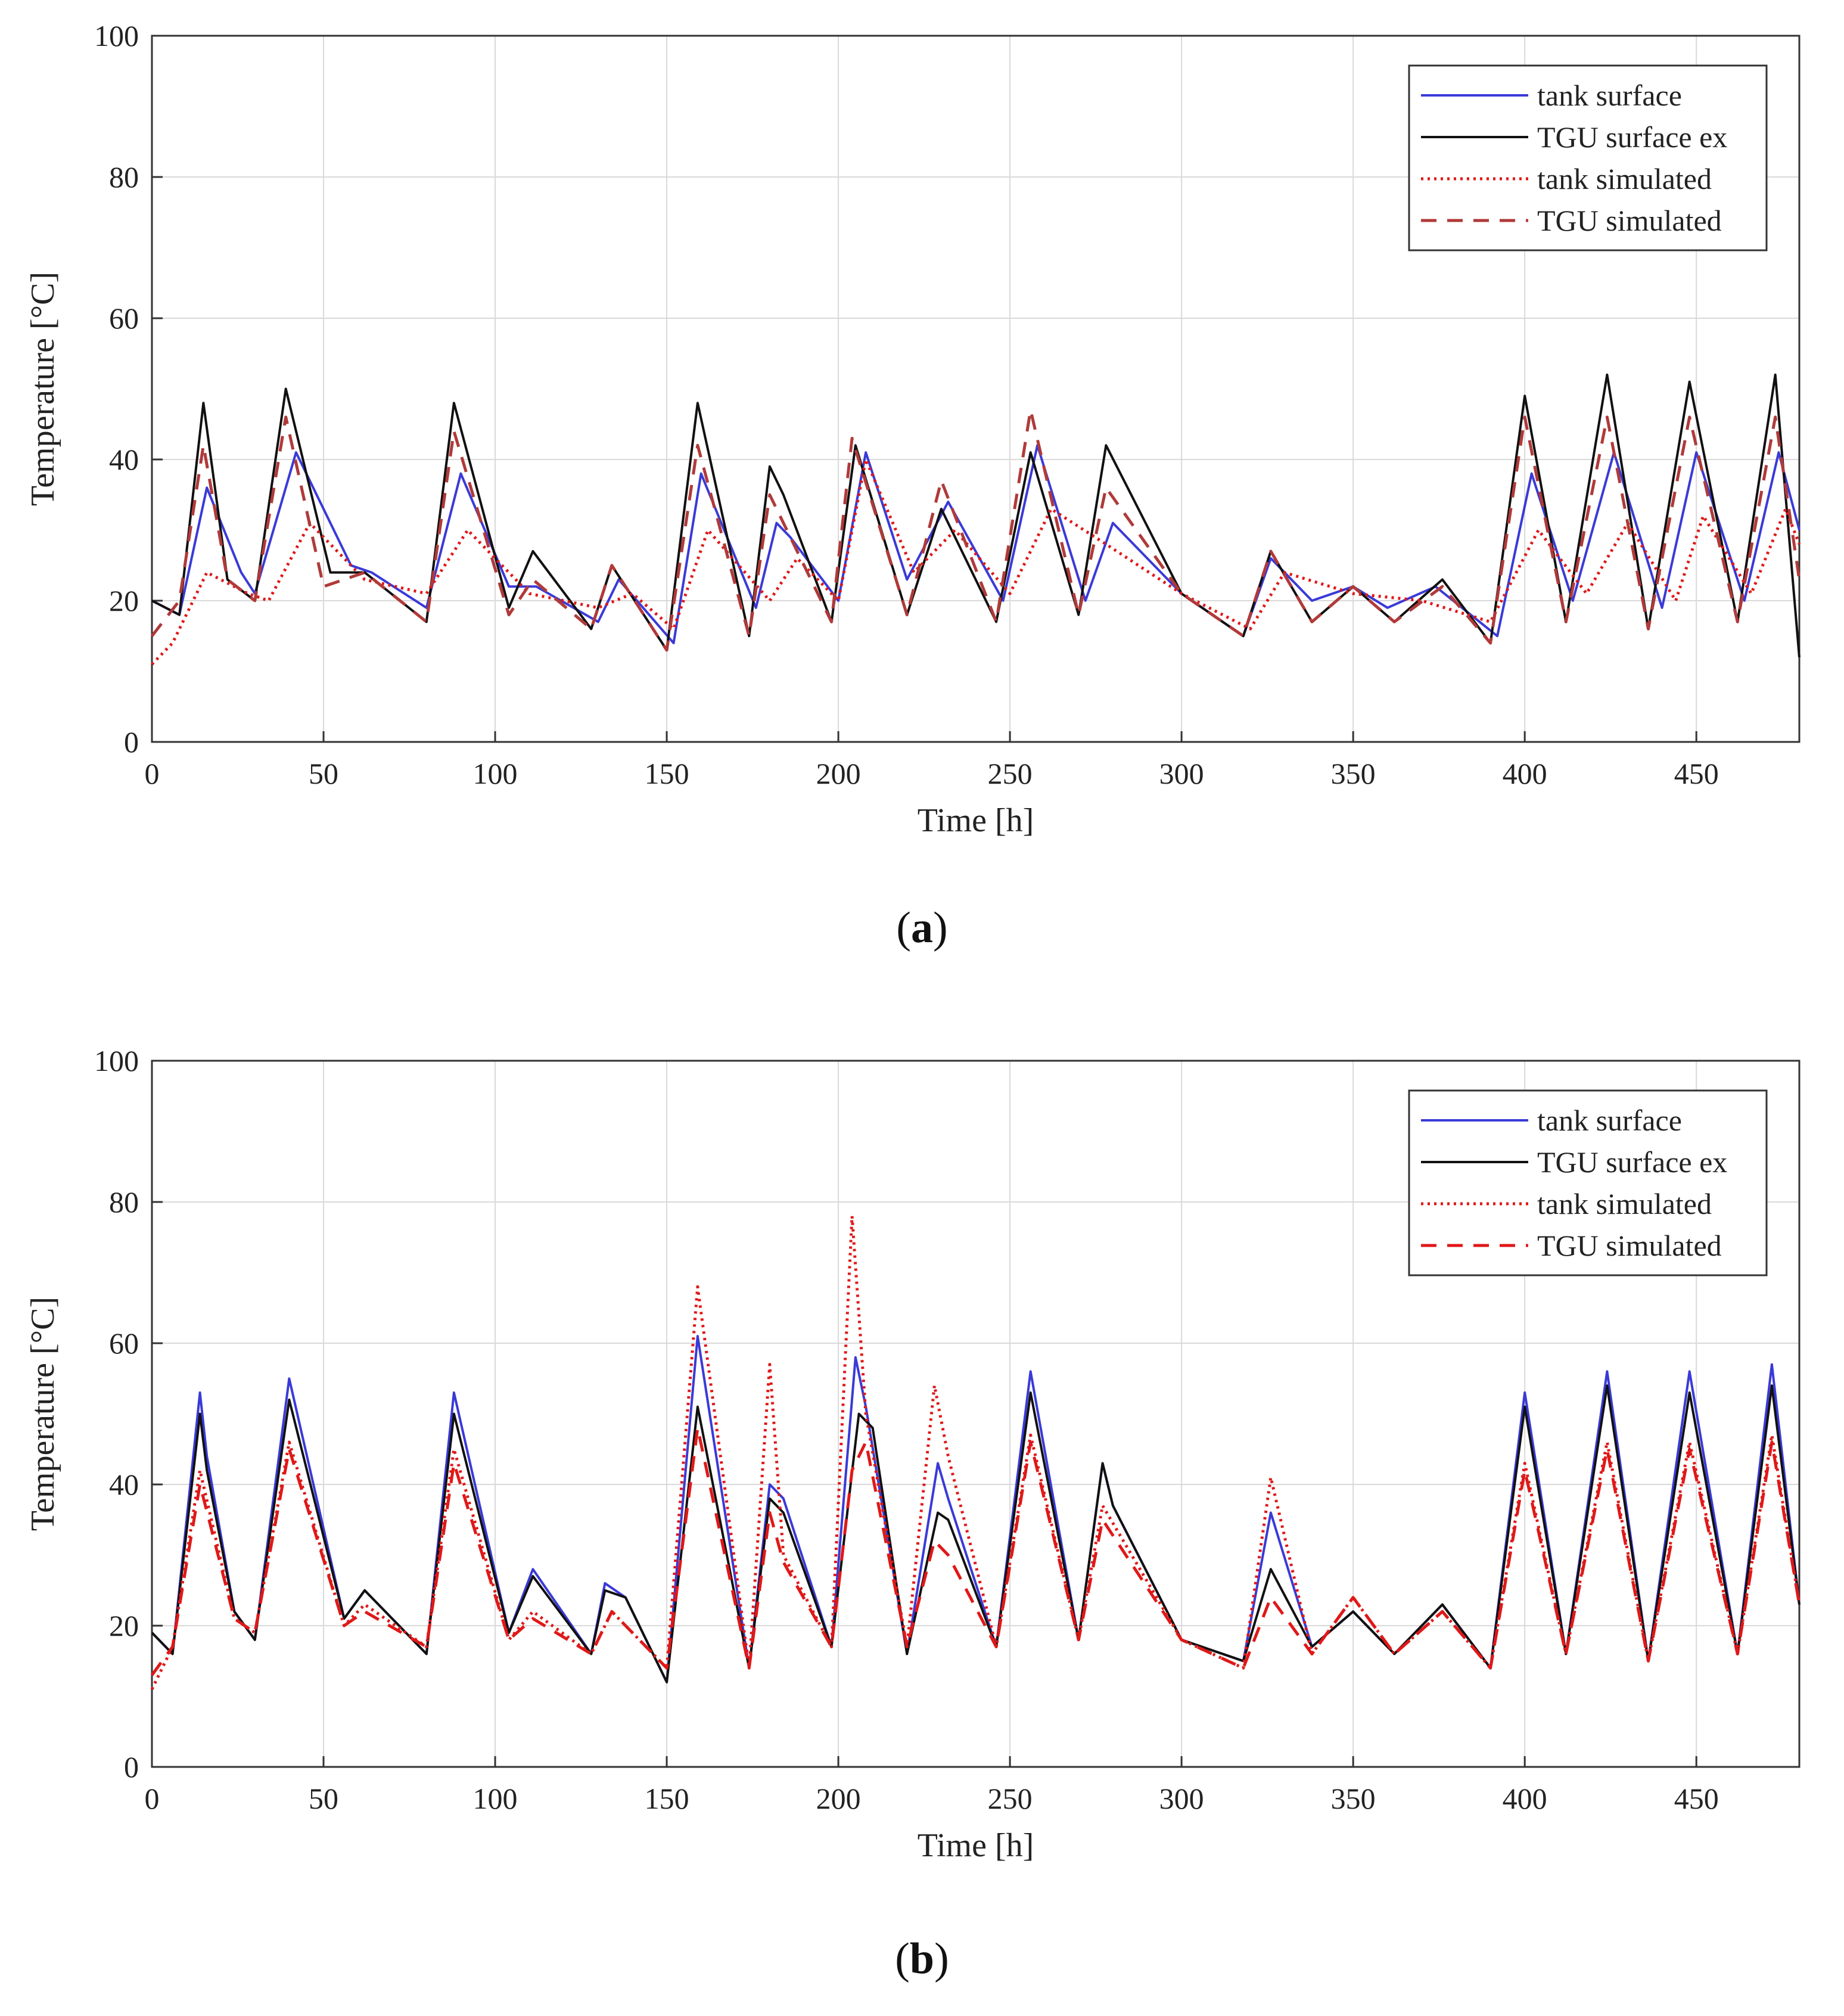 The image size is (1844, 2016). I want to click on panel-a-xtick-label-0: 0, so click(152, 773).